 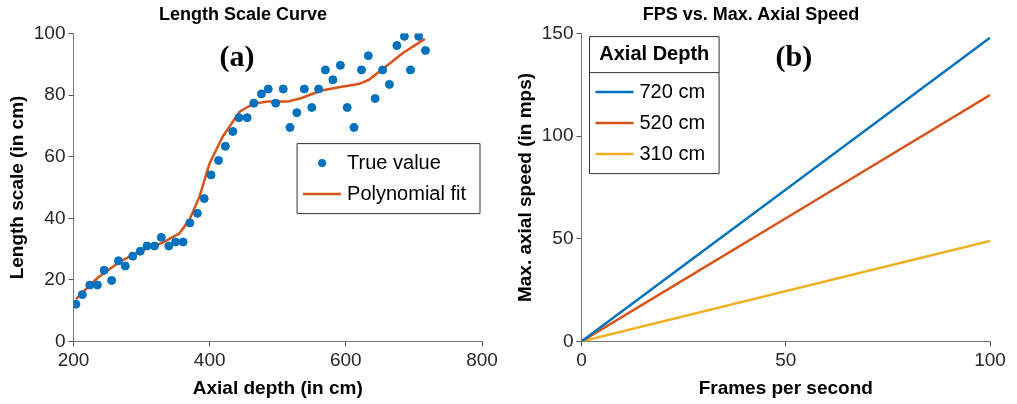 I want to click on y-axis-title: Length scale (in cm), so click(x=16, y=187).